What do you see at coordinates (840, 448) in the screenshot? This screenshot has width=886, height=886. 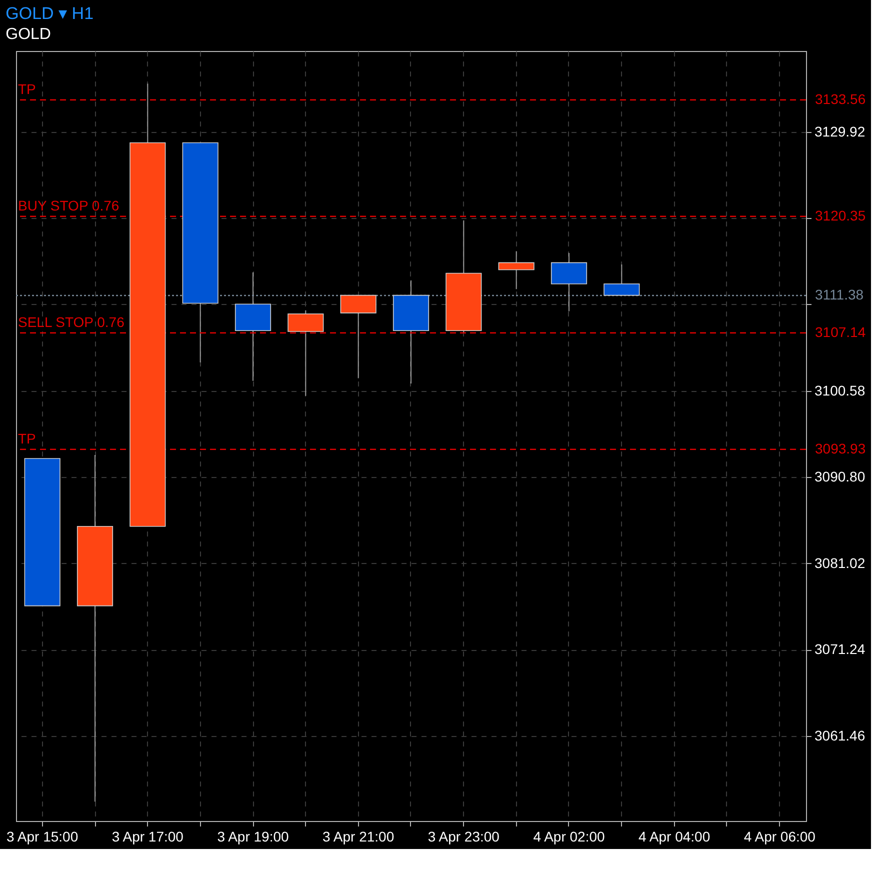 I see `ref-line-label: 3093.93` at bounding box center [840, 448].